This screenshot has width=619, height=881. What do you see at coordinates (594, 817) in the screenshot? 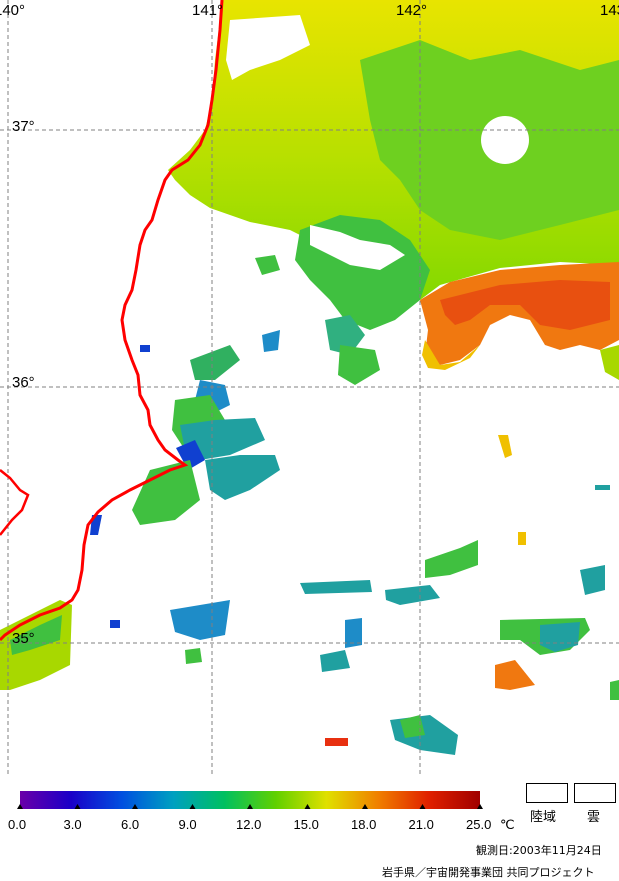
I see `cloud-key-label: 雲` at bounding box center [594, 817].